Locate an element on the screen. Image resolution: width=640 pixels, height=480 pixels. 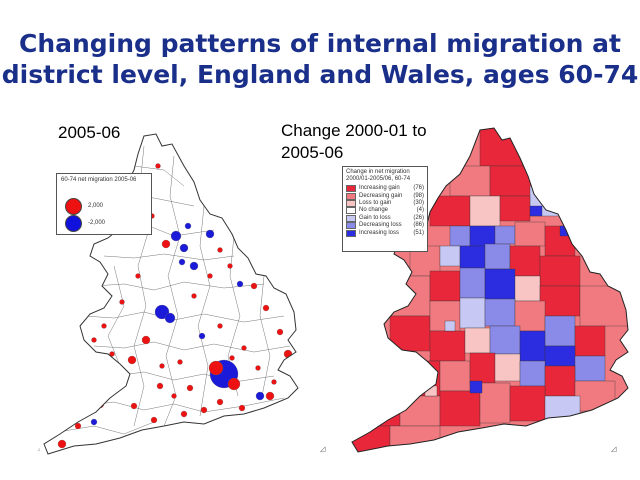
legend-item: Gain to loss (26) is located at coordinates (385, 218).